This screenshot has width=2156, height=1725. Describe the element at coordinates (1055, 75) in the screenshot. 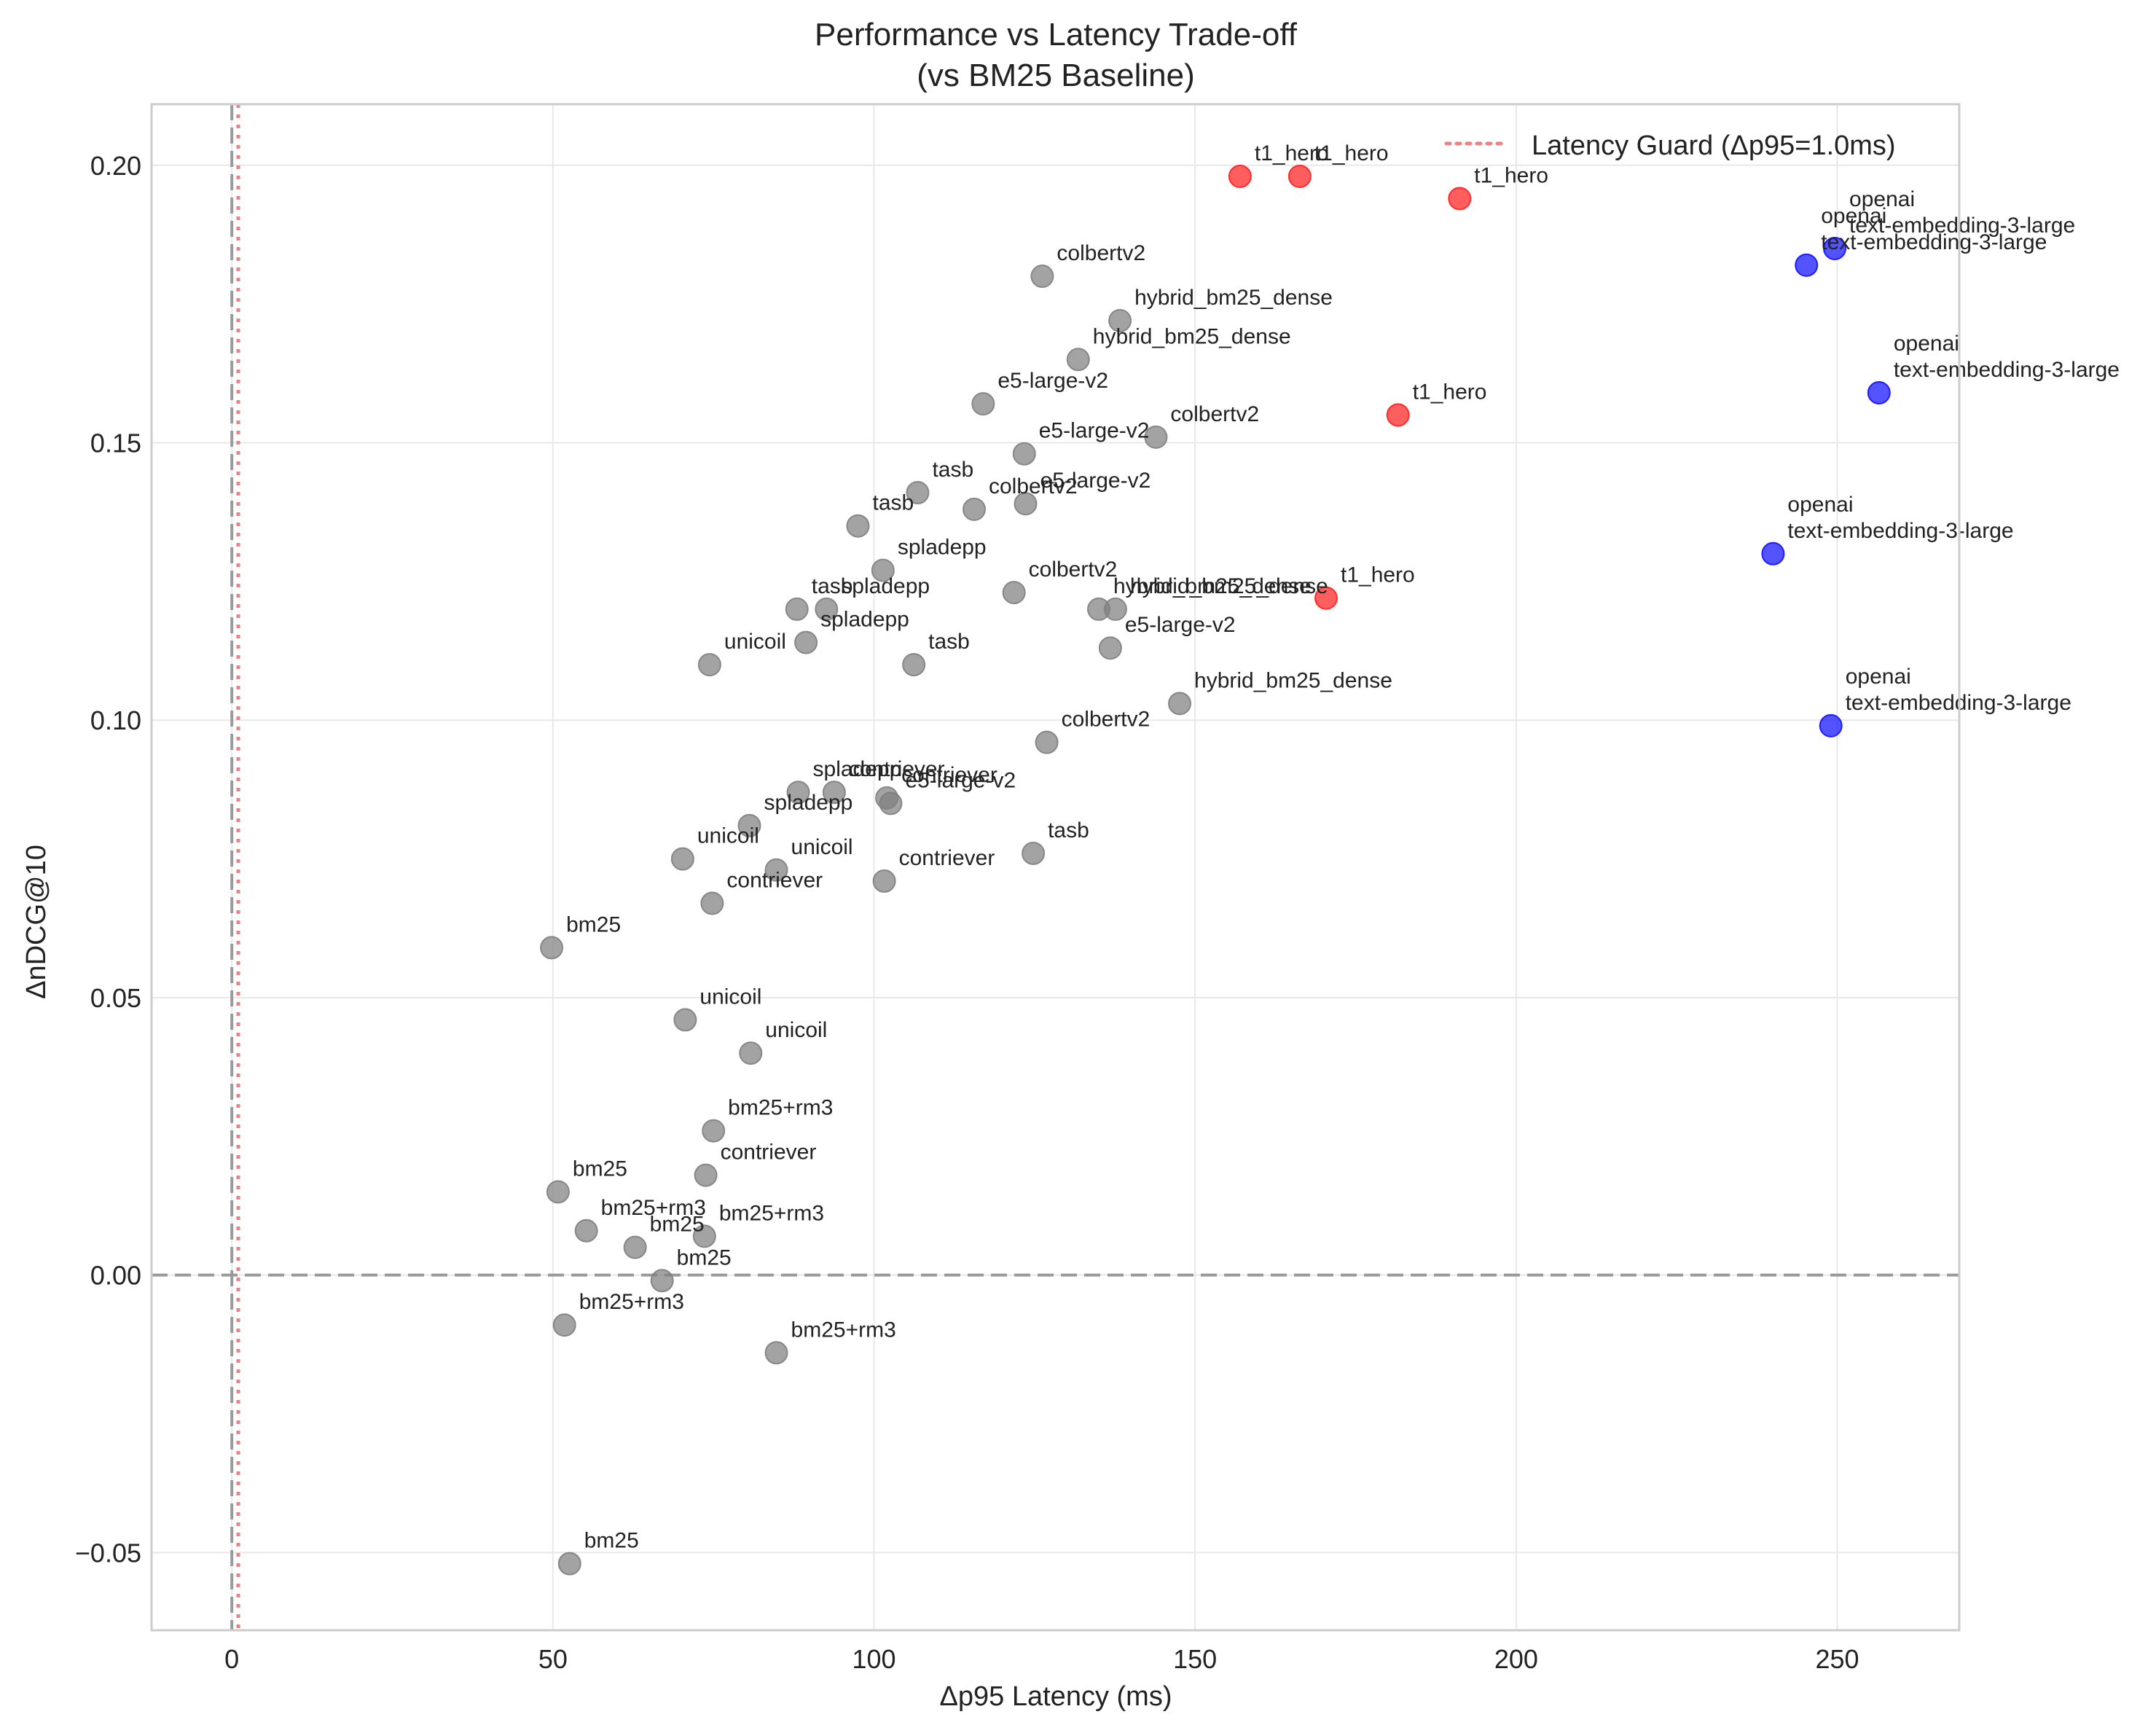

I see `chart-subtitle: (vs BM25 Baseline)` at that location.